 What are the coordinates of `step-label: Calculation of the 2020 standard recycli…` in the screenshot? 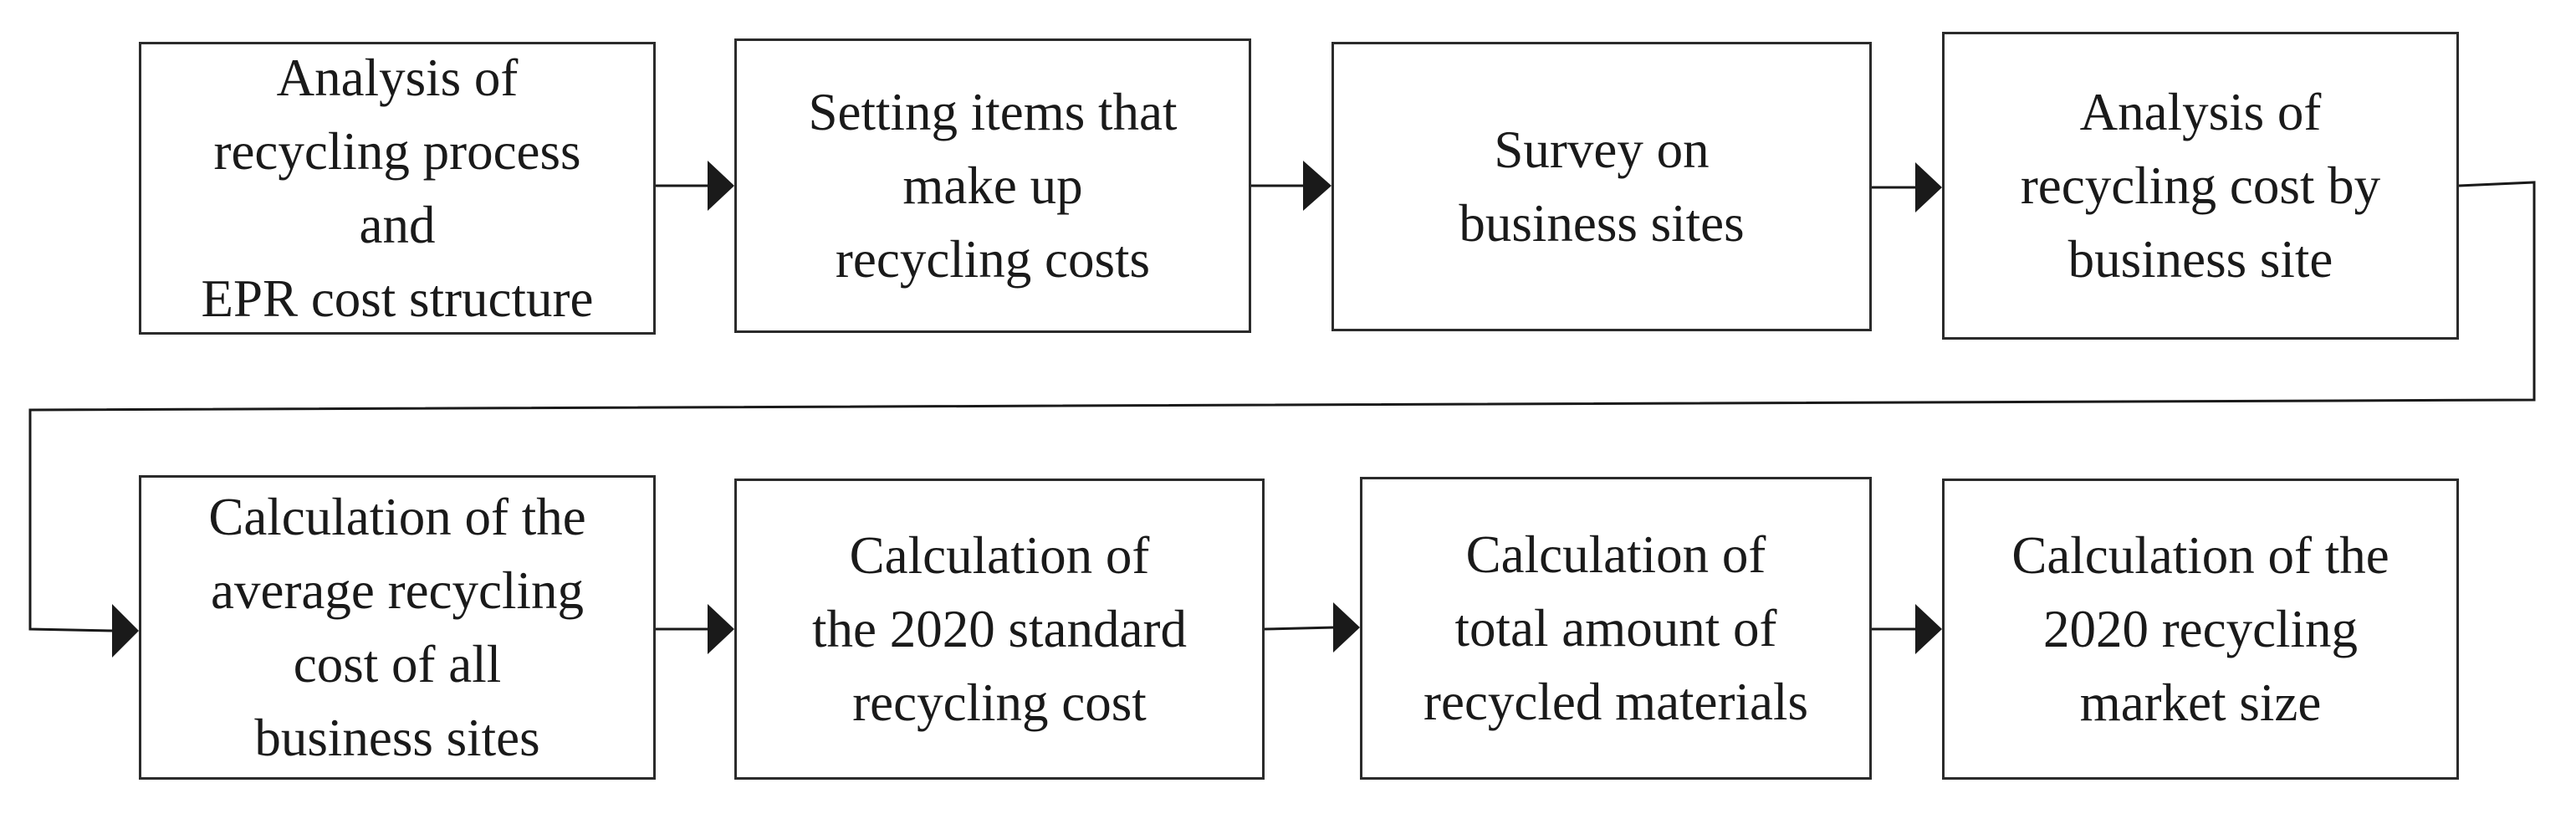 It's located at (999, 629).